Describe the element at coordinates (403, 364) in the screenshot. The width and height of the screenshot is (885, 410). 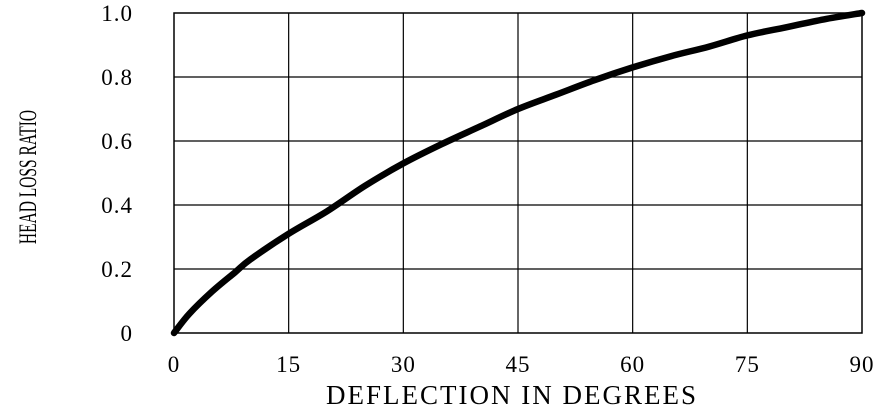
I see `x-tick-label: 30` at that location.